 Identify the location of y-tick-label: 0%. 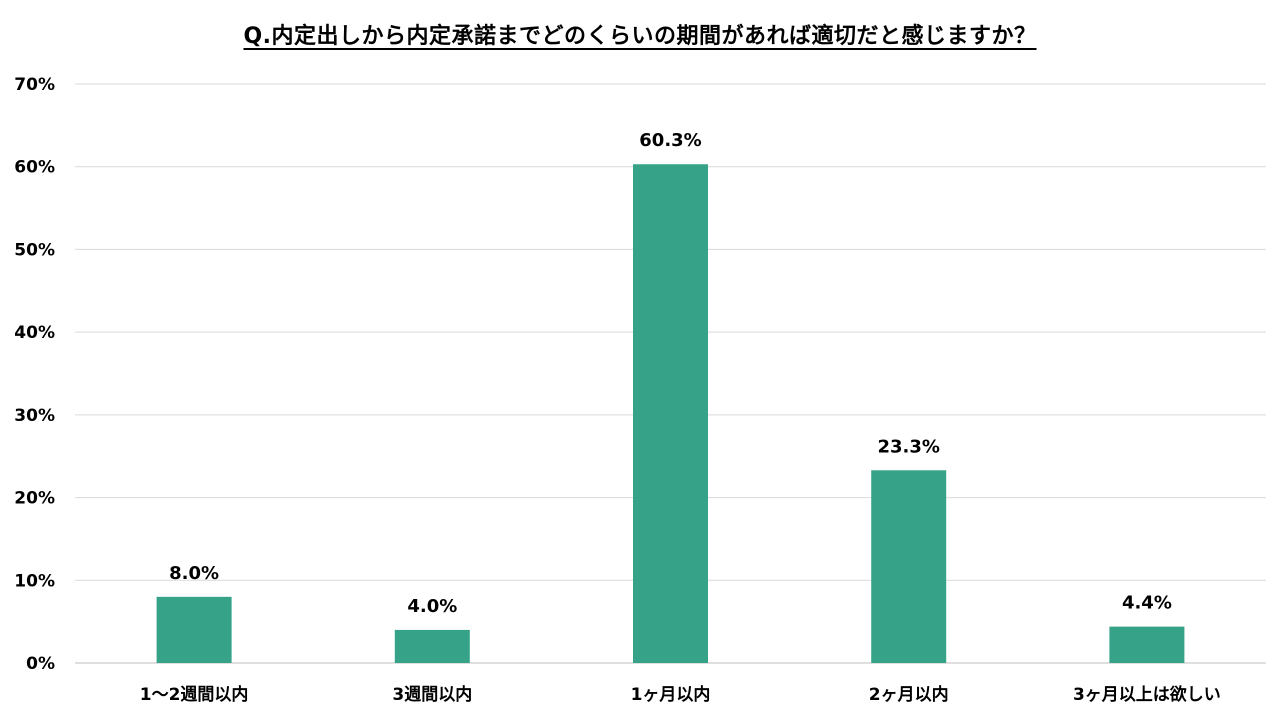
(40, 664).